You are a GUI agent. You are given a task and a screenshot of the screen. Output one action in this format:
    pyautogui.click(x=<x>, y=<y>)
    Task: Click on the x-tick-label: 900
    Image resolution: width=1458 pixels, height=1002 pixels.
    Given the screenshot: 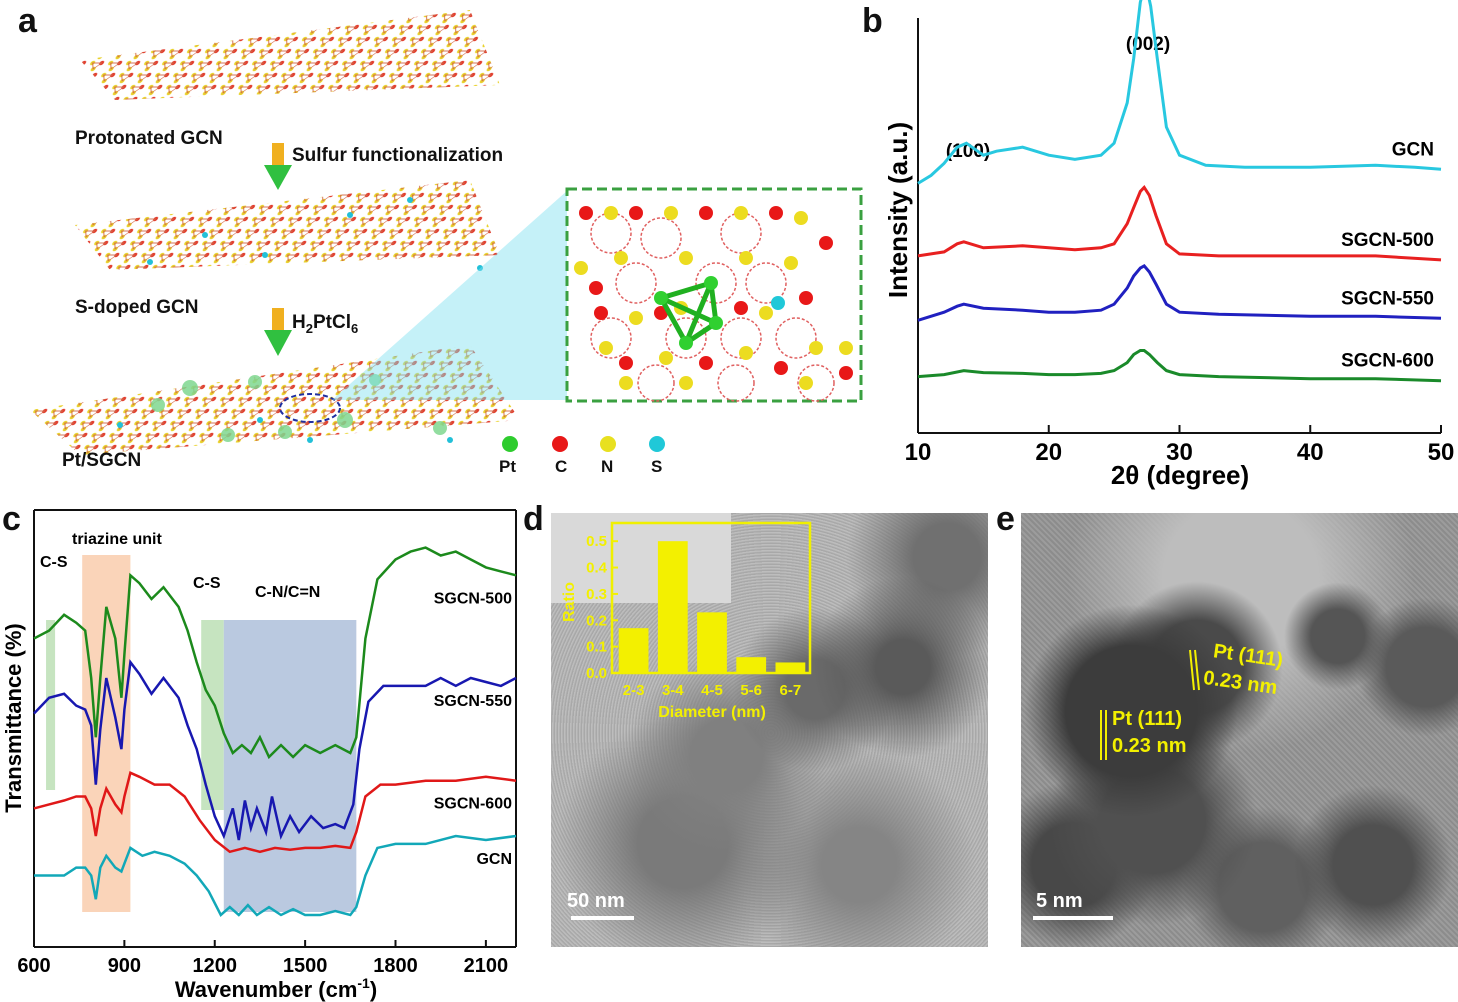 What is the action you would take?
    pyautogui.click(x=124, y=966)
    